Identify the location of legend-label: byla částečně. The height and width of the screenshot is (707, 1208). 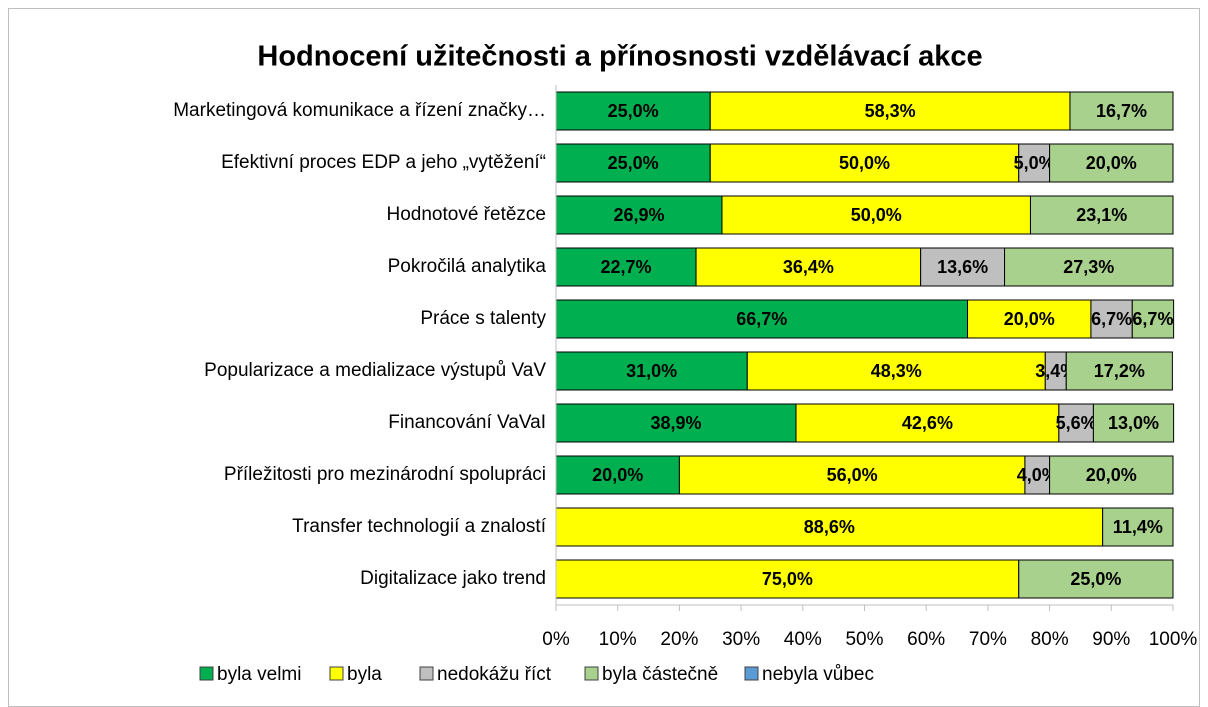
(660, 674).